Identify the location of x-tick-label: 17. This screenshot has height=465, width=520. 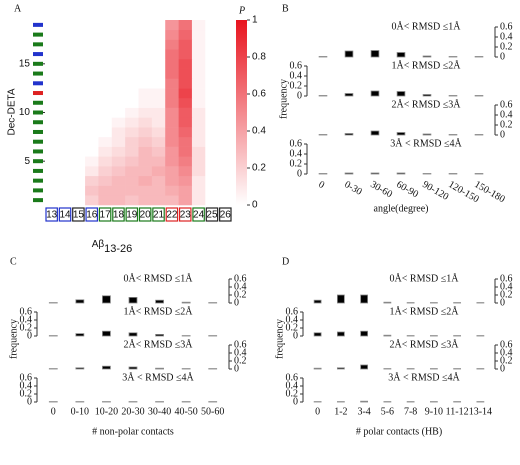
(106, 215).